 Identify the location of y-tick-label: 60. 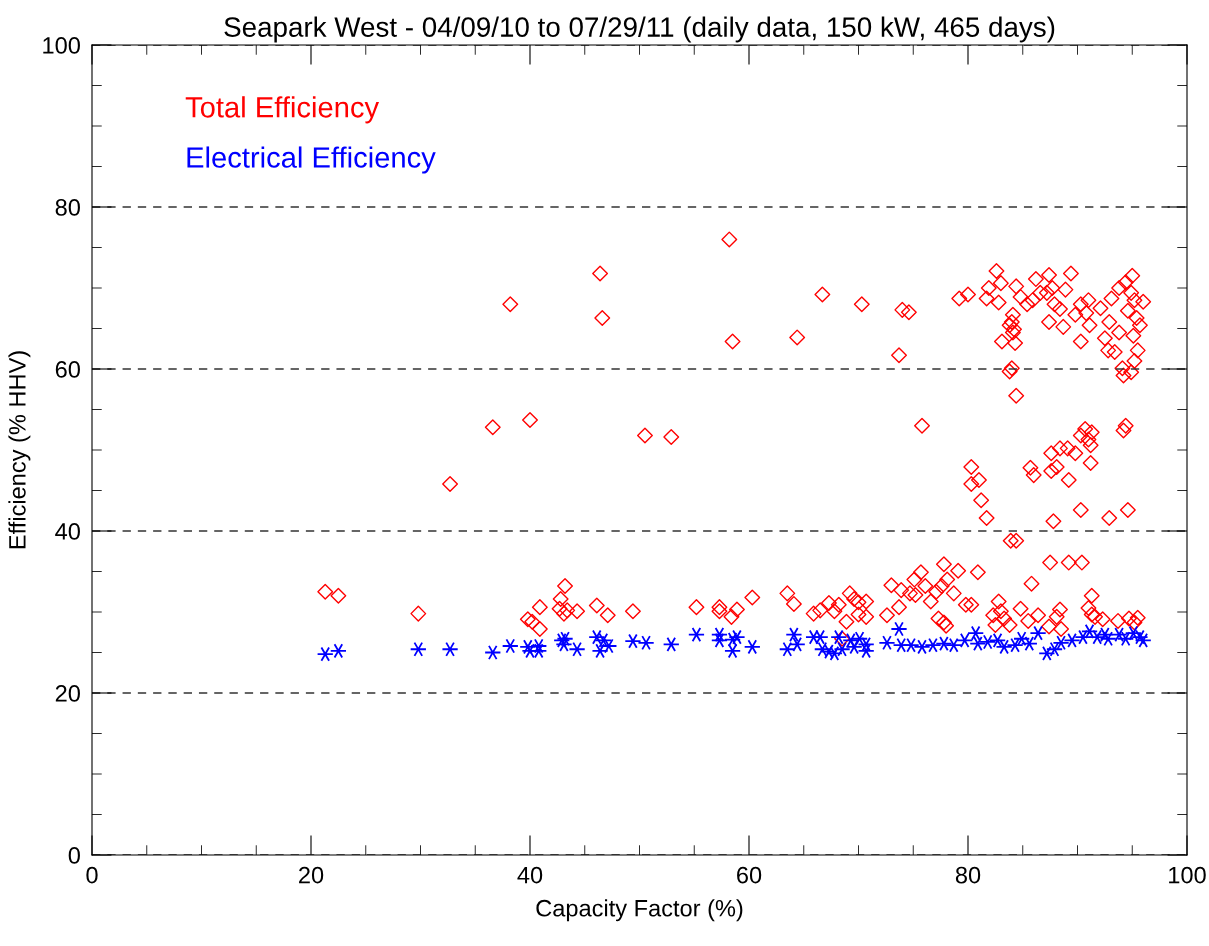
(67, 369).